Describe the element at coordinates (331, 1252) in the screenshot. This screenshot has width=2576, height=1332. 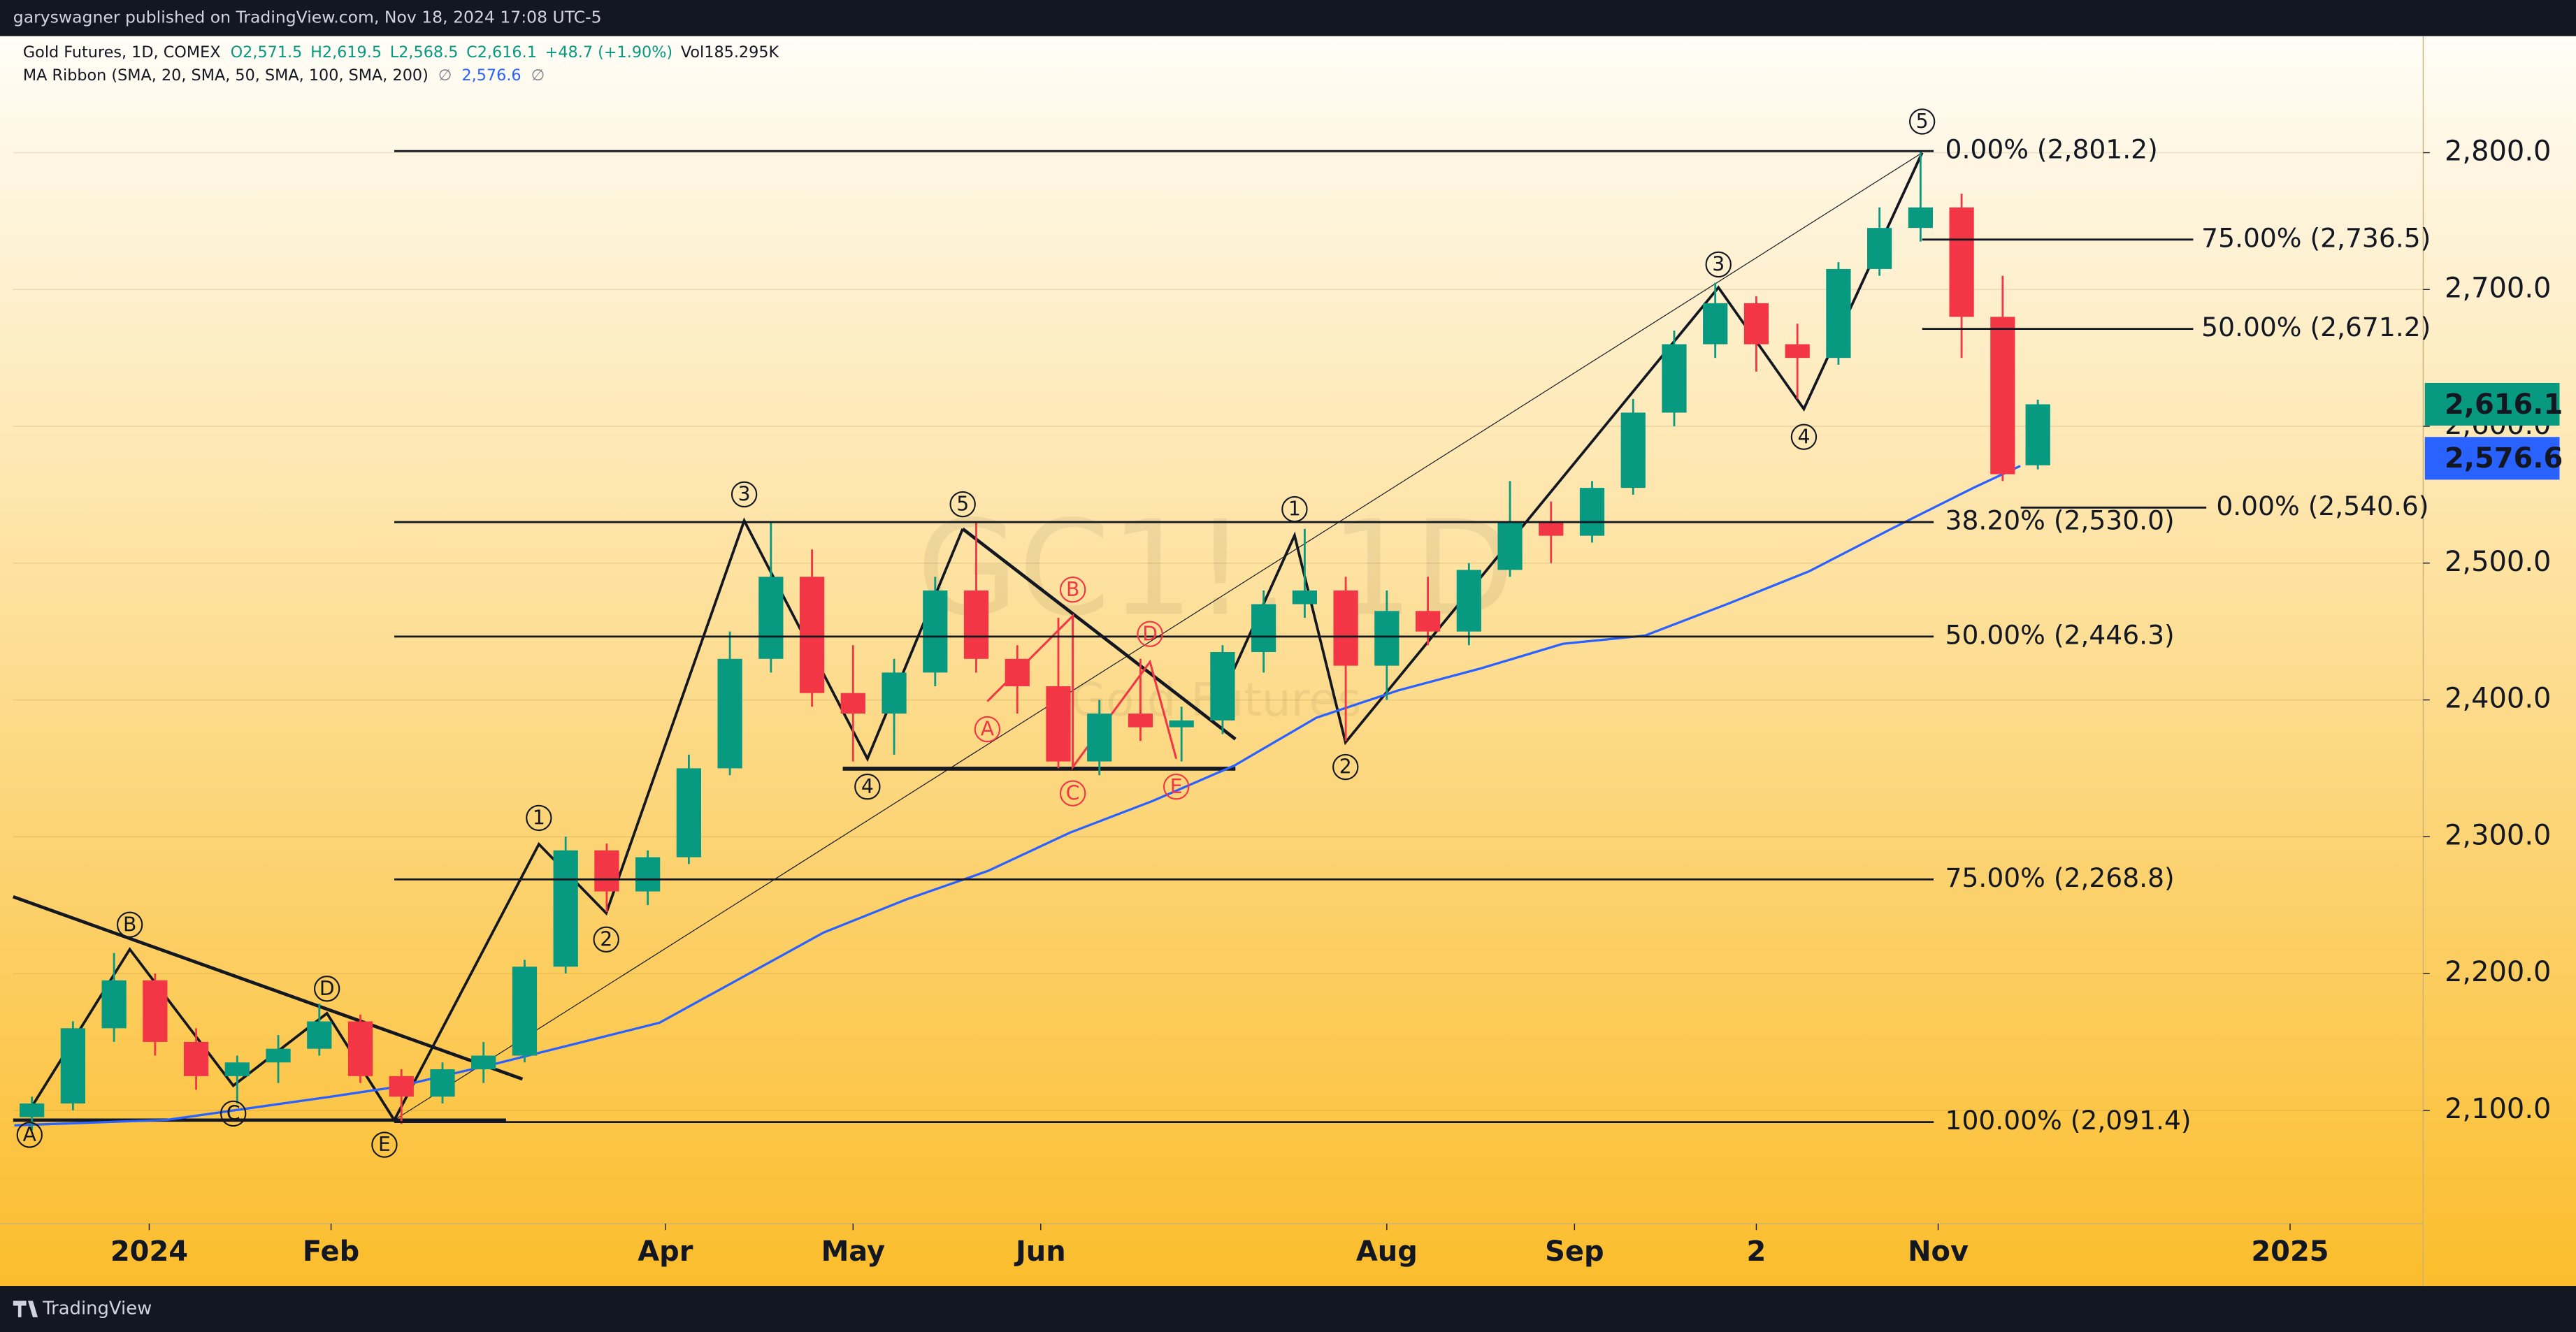
I see `x-tick-label: Feb` at that location.